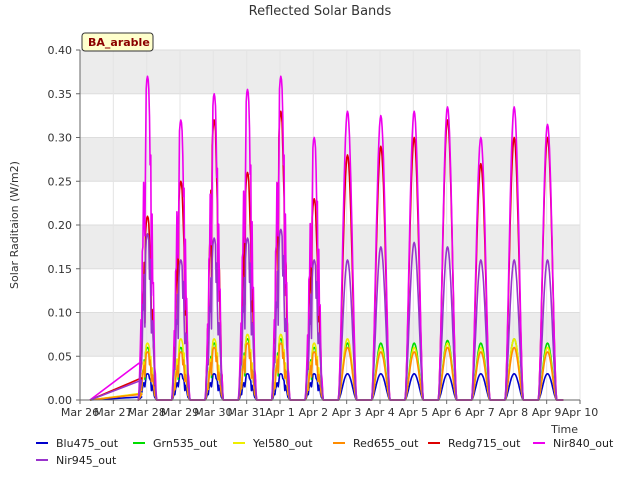 The image size is (640, 480). What do you see at coordinates (180, 412) in the screenshot?
I see `x-tick-label: Mar 29` at bounding box center [180, 412].